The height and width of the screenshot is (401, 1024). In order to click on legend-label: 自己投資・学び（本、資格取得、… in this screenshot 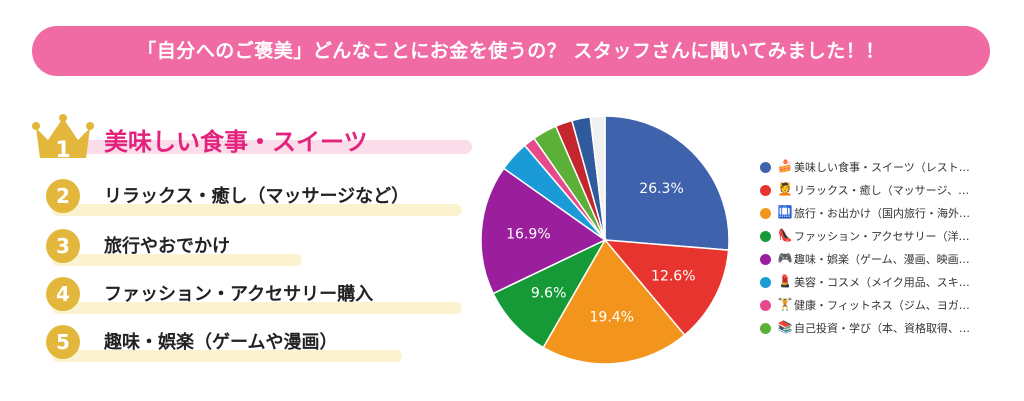, I will do `click(882, 328)`.